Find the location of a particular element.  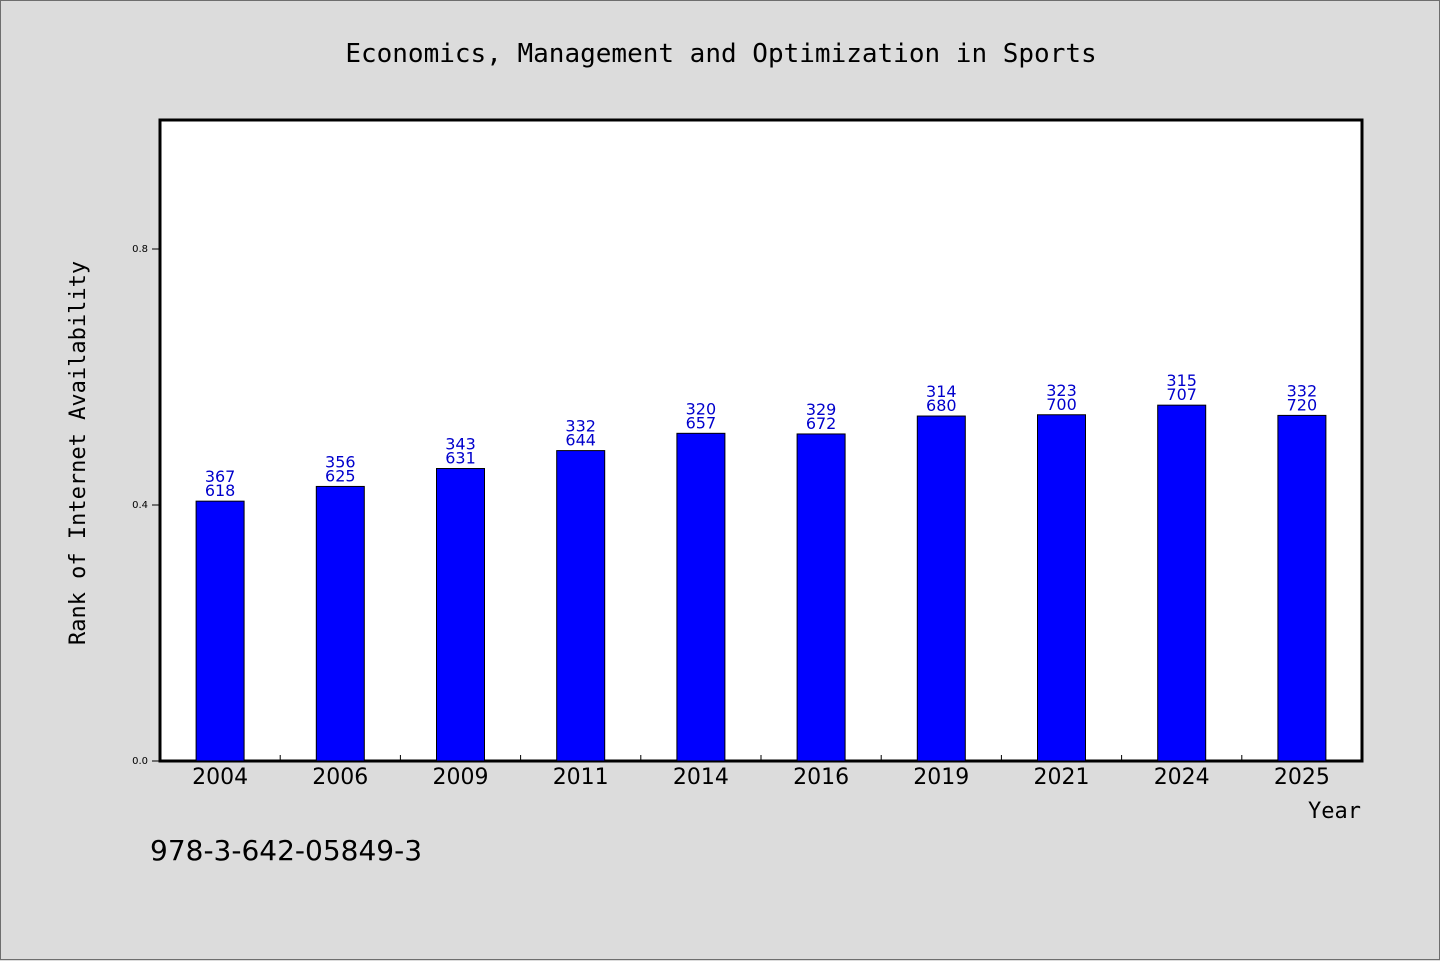

data-label-2006-0: 356 is located at coordinates (340, 461).